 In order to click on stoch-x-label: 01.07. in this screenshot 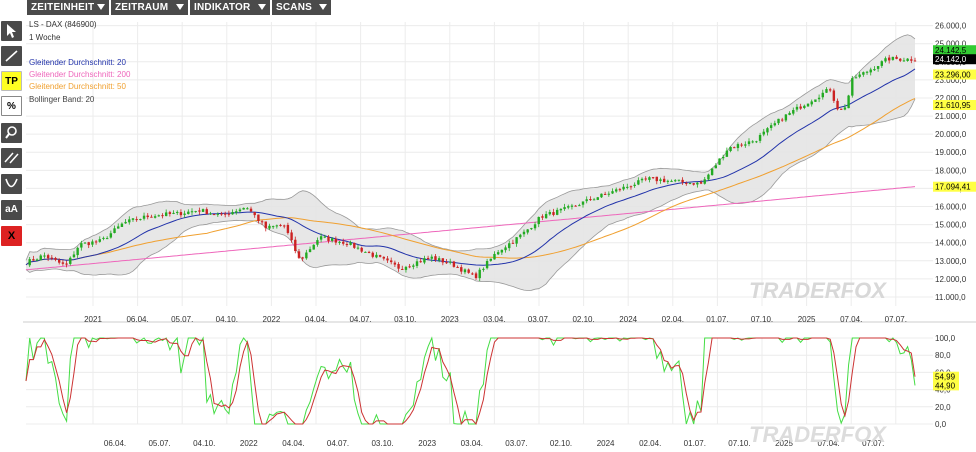, I will do `click(695, 443)`.